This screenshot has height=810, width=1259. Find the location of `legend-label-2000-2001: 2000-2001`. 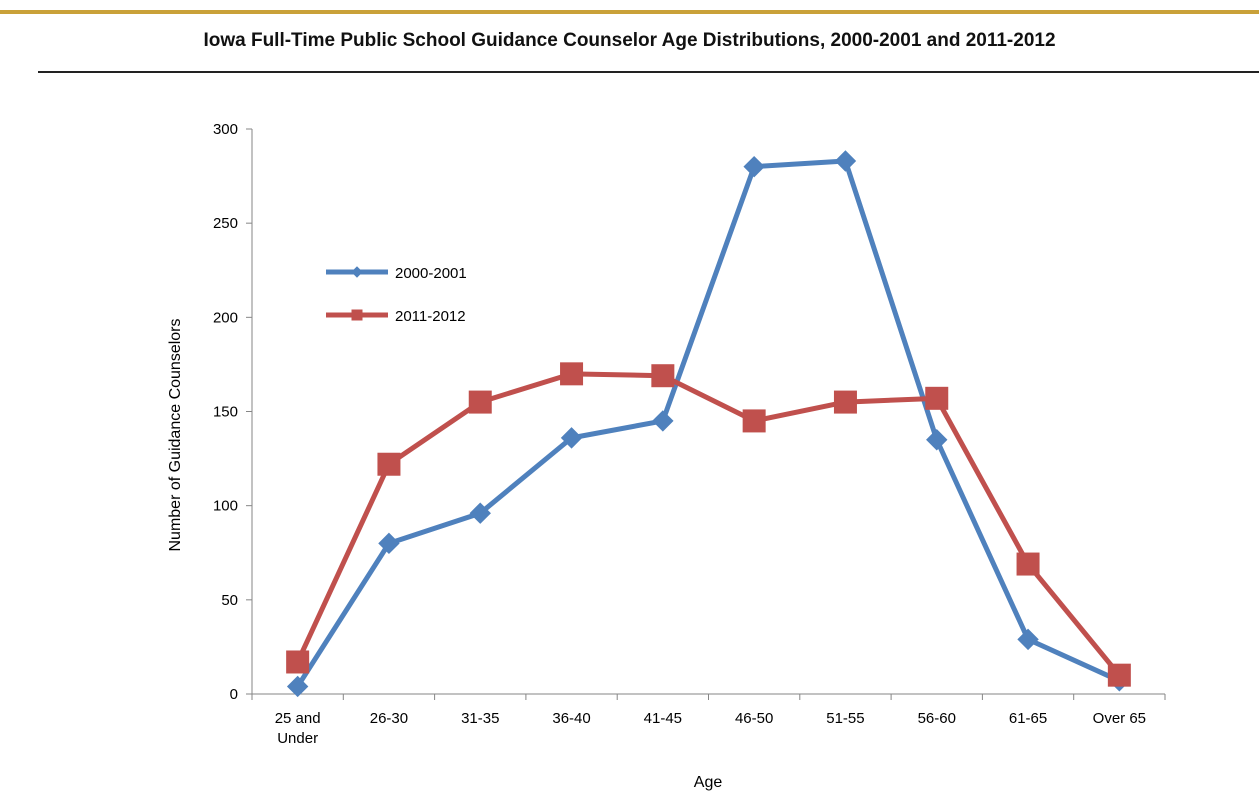

legend-label-2000-2001: 2000-2001 is located at coordinates (431, 273).